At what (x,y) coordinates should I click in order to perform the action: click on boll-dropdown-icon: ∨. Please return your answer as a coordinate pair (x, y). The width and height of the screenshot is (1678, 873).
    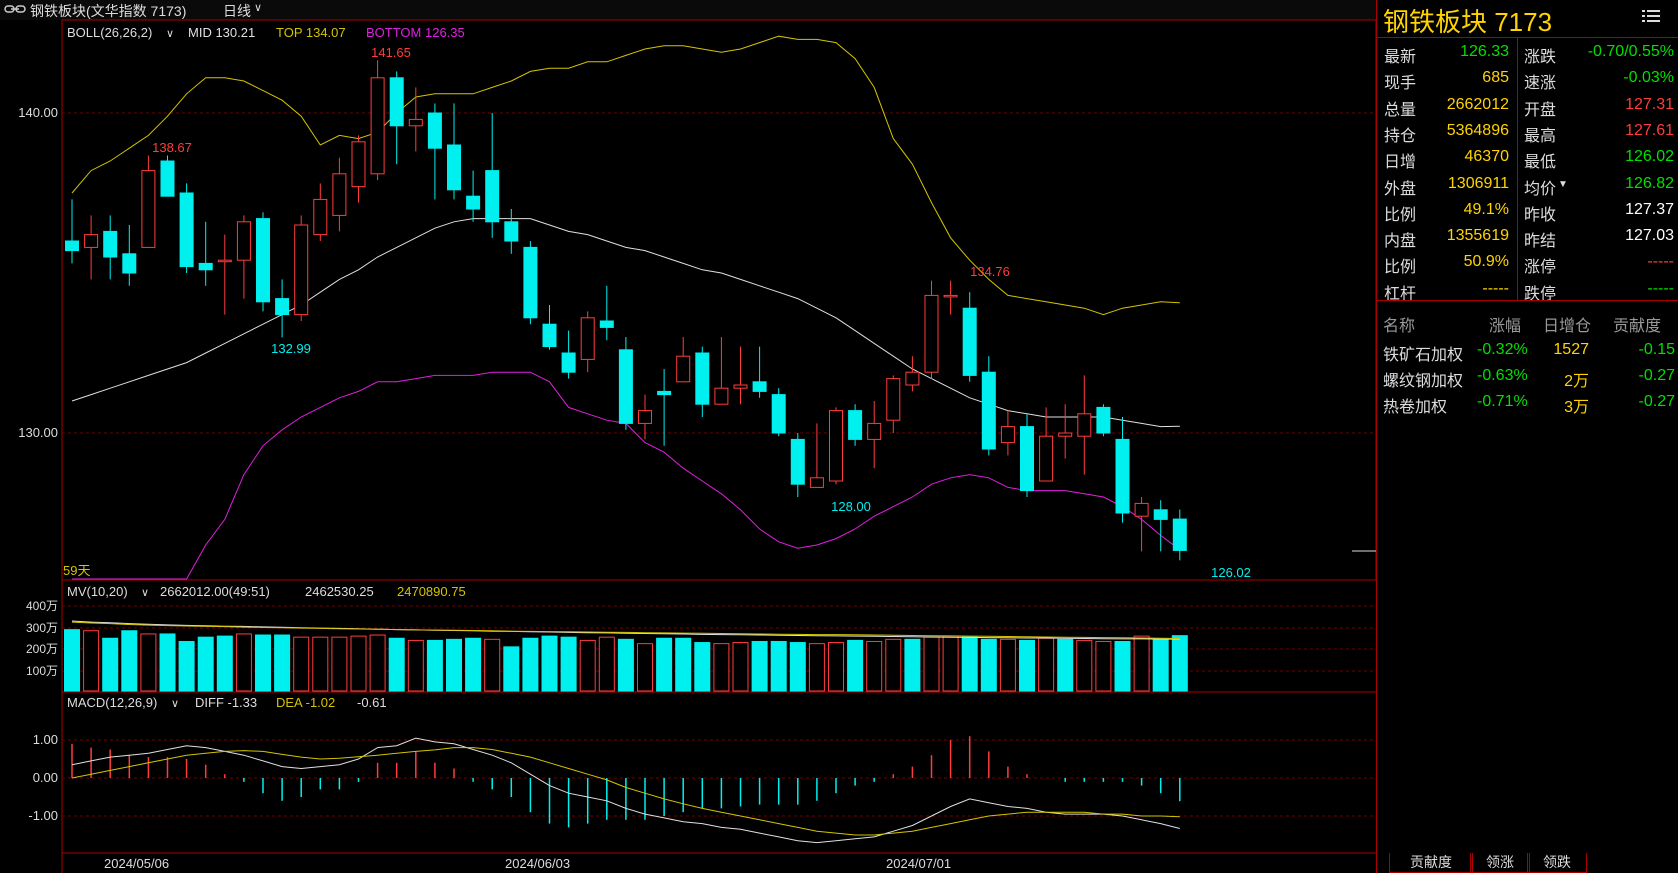
    Looking at the image, I should click on (170, 34).